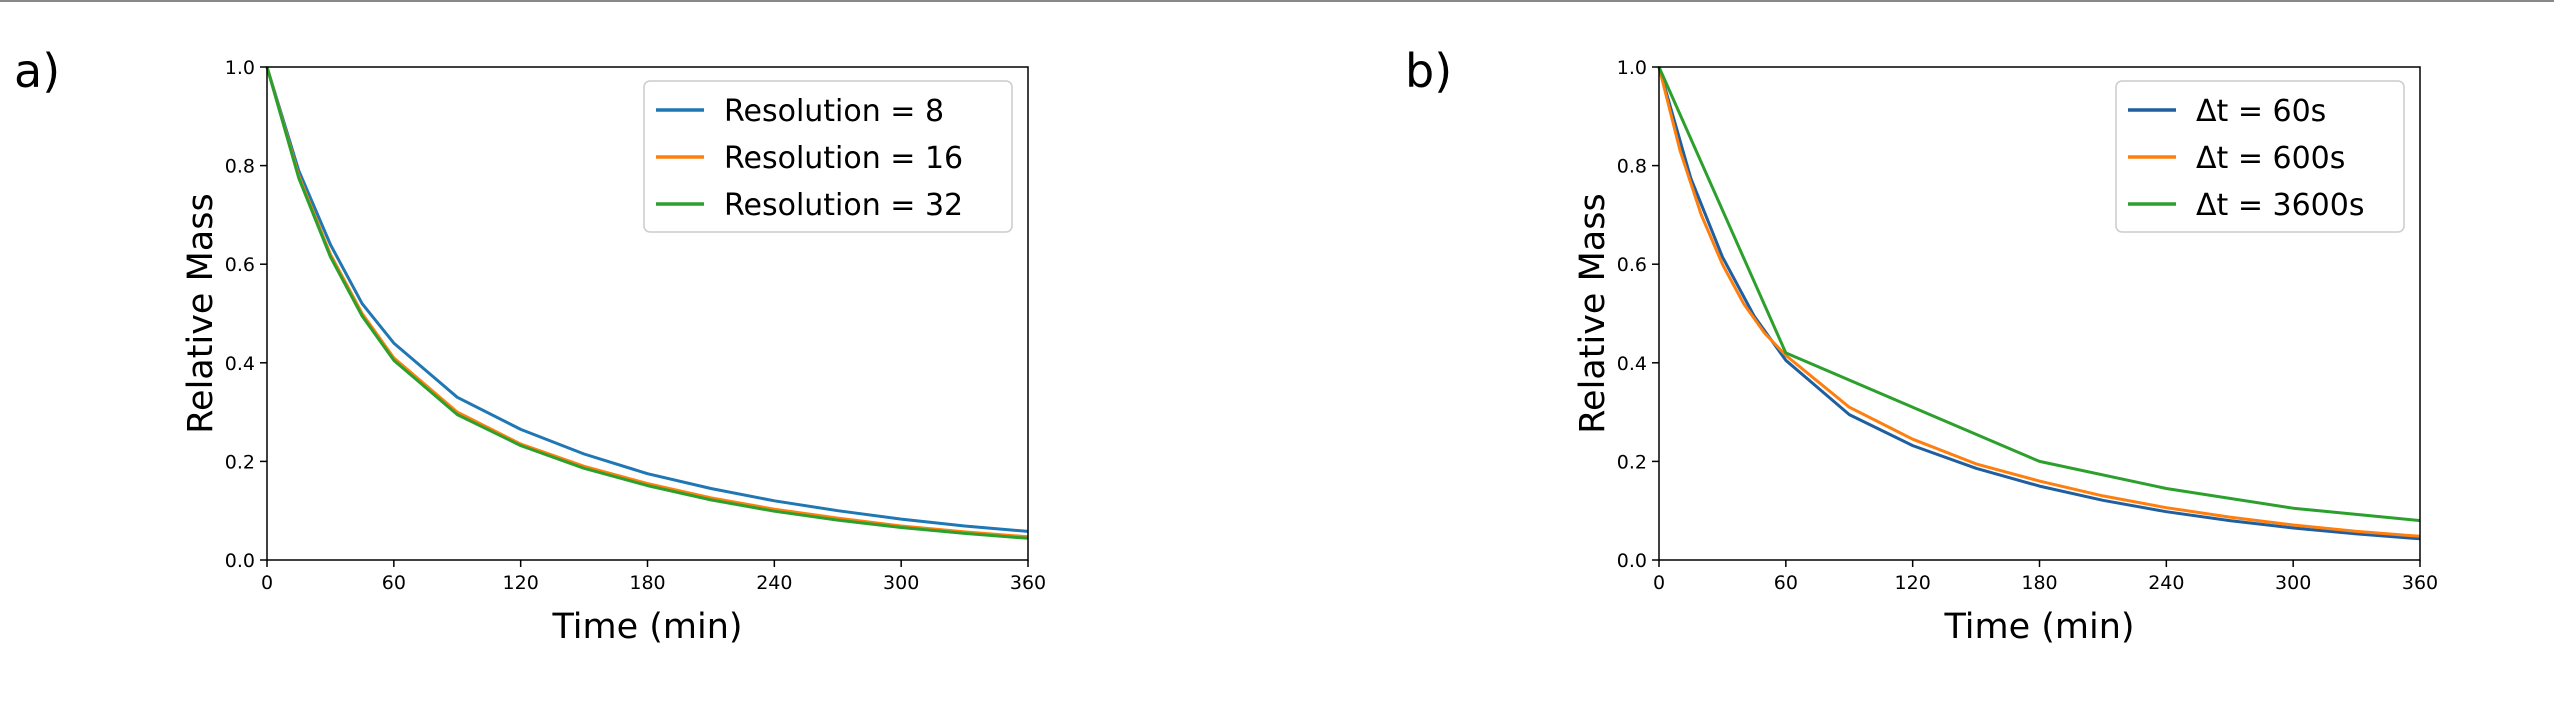 Image resolution: width=2554 pixels, height=717 pixels. Describe the element at coordinates (240, 561) in the screenshot. I see `panel-a-ytick-label: 0.0` at that location.